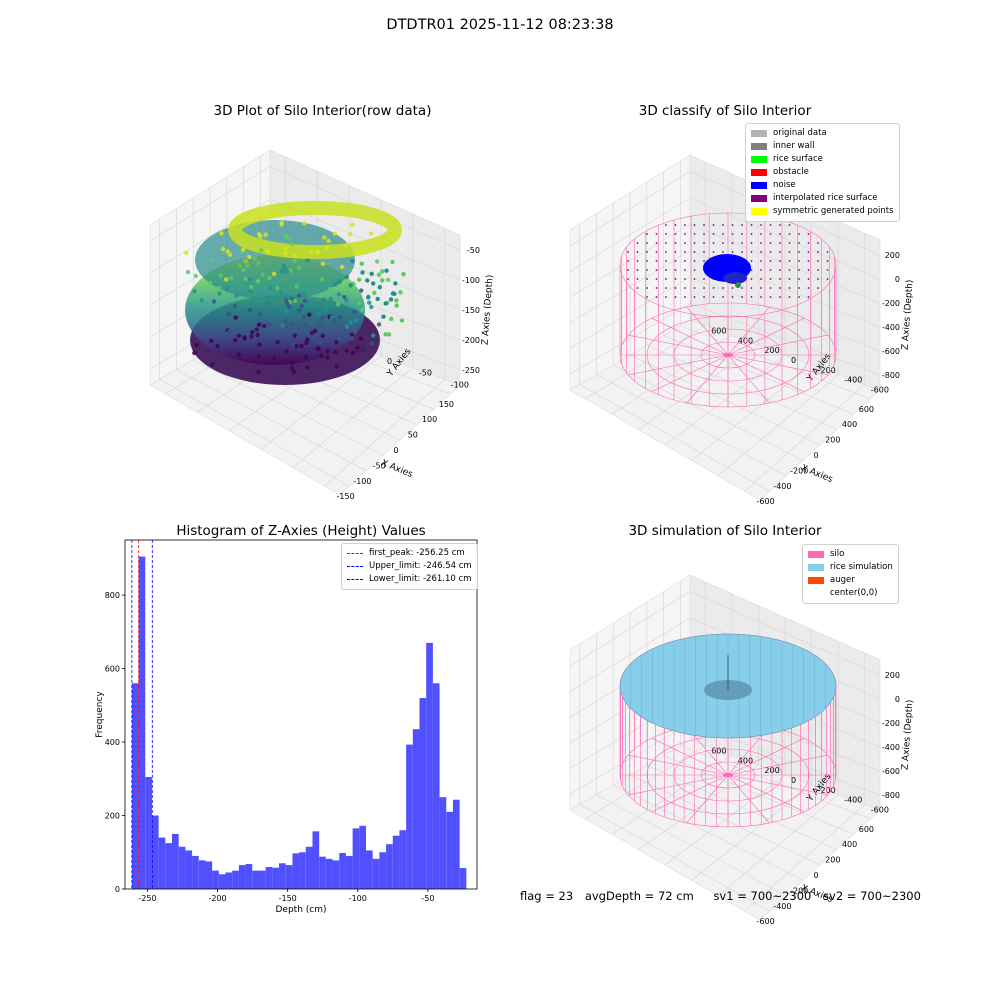 This screenshot has width=1000, height=1000. Describe the element at coordinates (217, 898) in the screenshot. I see `x-tick-label: -200` at that location.